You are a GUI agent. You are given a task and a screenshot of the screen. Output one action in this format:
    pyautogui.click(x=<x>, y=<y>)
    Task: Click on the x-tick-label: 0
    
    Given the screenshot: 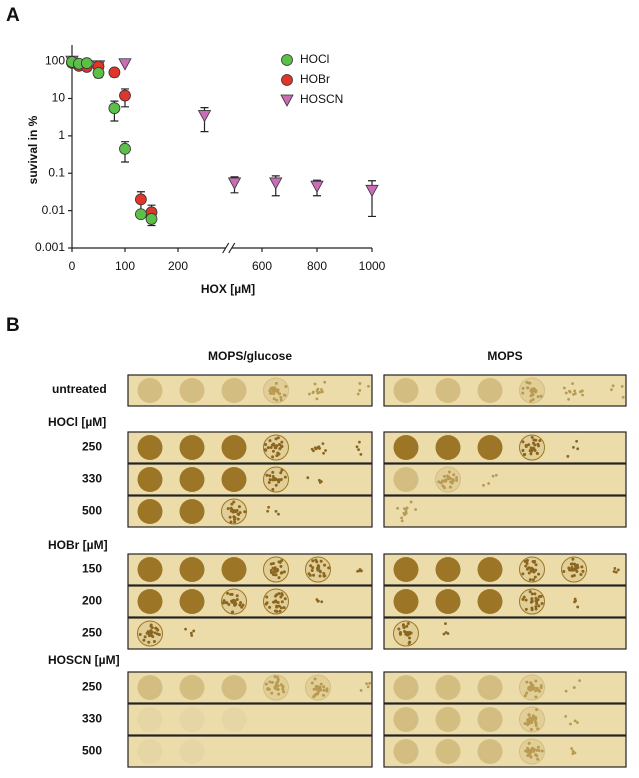 What is the action you would take?
    pyautogui.click(x=72, y=266)
    